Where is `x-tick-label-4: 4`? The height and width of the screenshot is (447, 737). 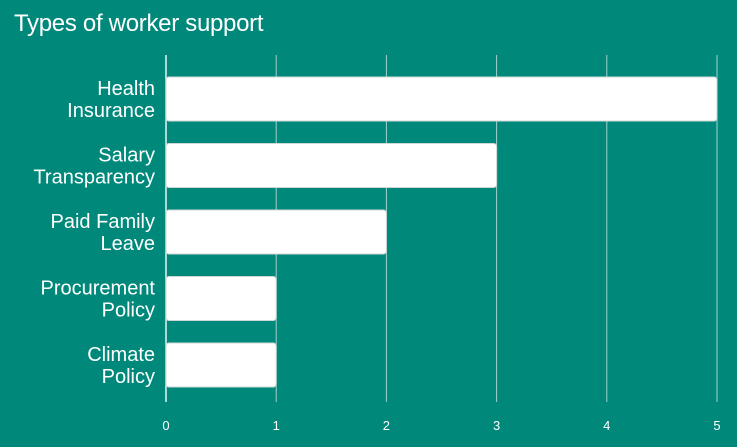
x-tick-label-4: 4 is located at coordinates (606, 425).